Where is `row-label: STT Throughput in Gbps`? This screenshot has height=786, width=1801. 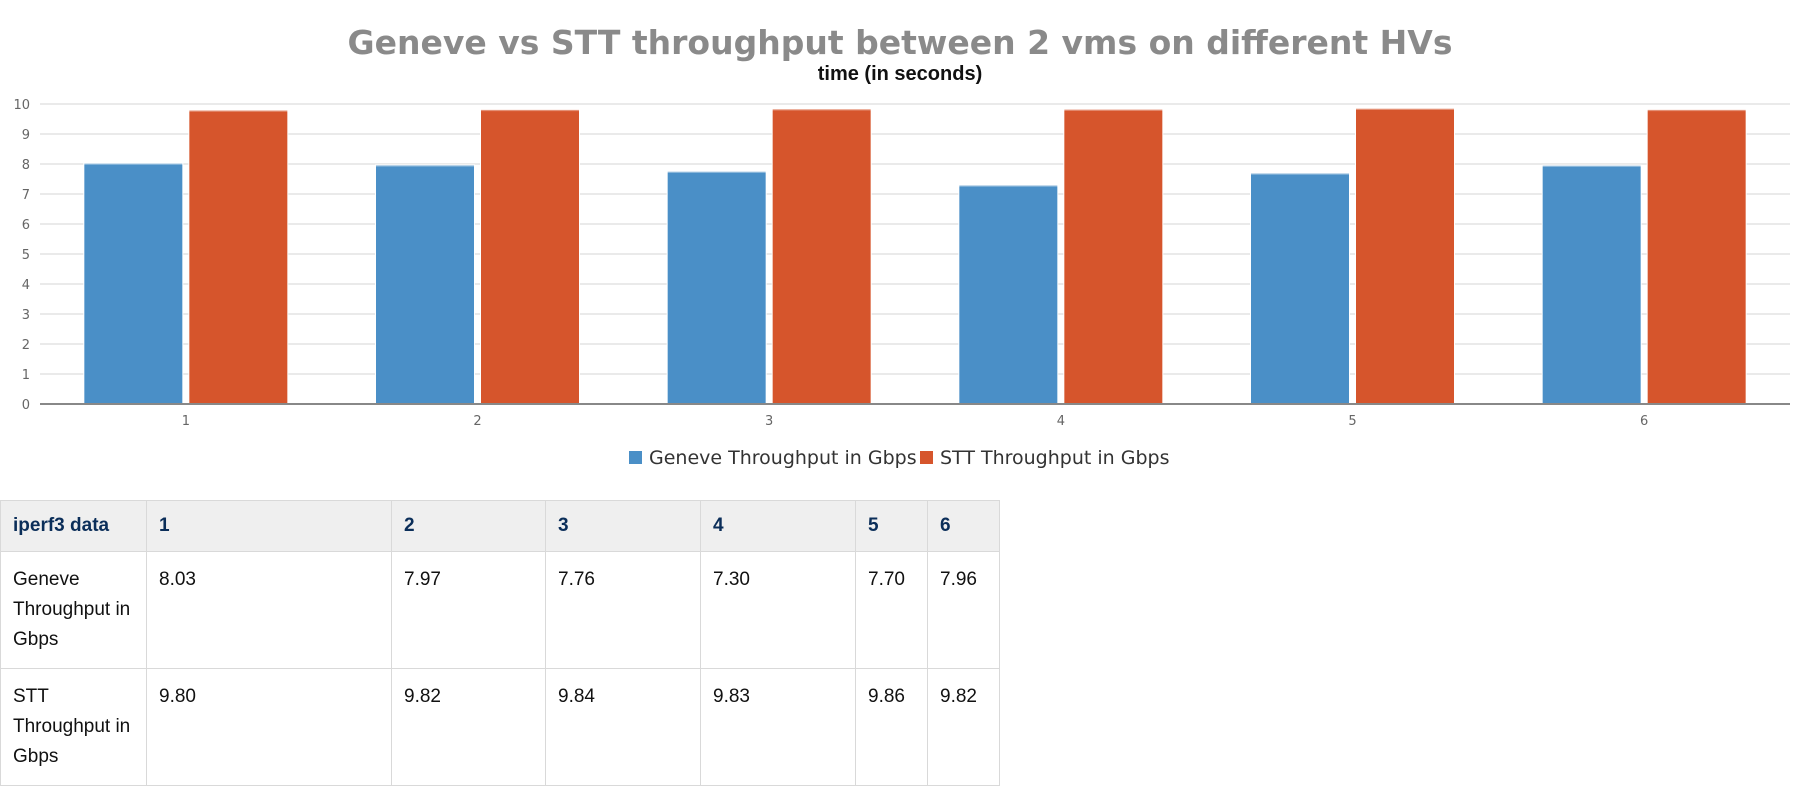 row-label: STT Throughput in Gbps is located at coordinates (73, 727).